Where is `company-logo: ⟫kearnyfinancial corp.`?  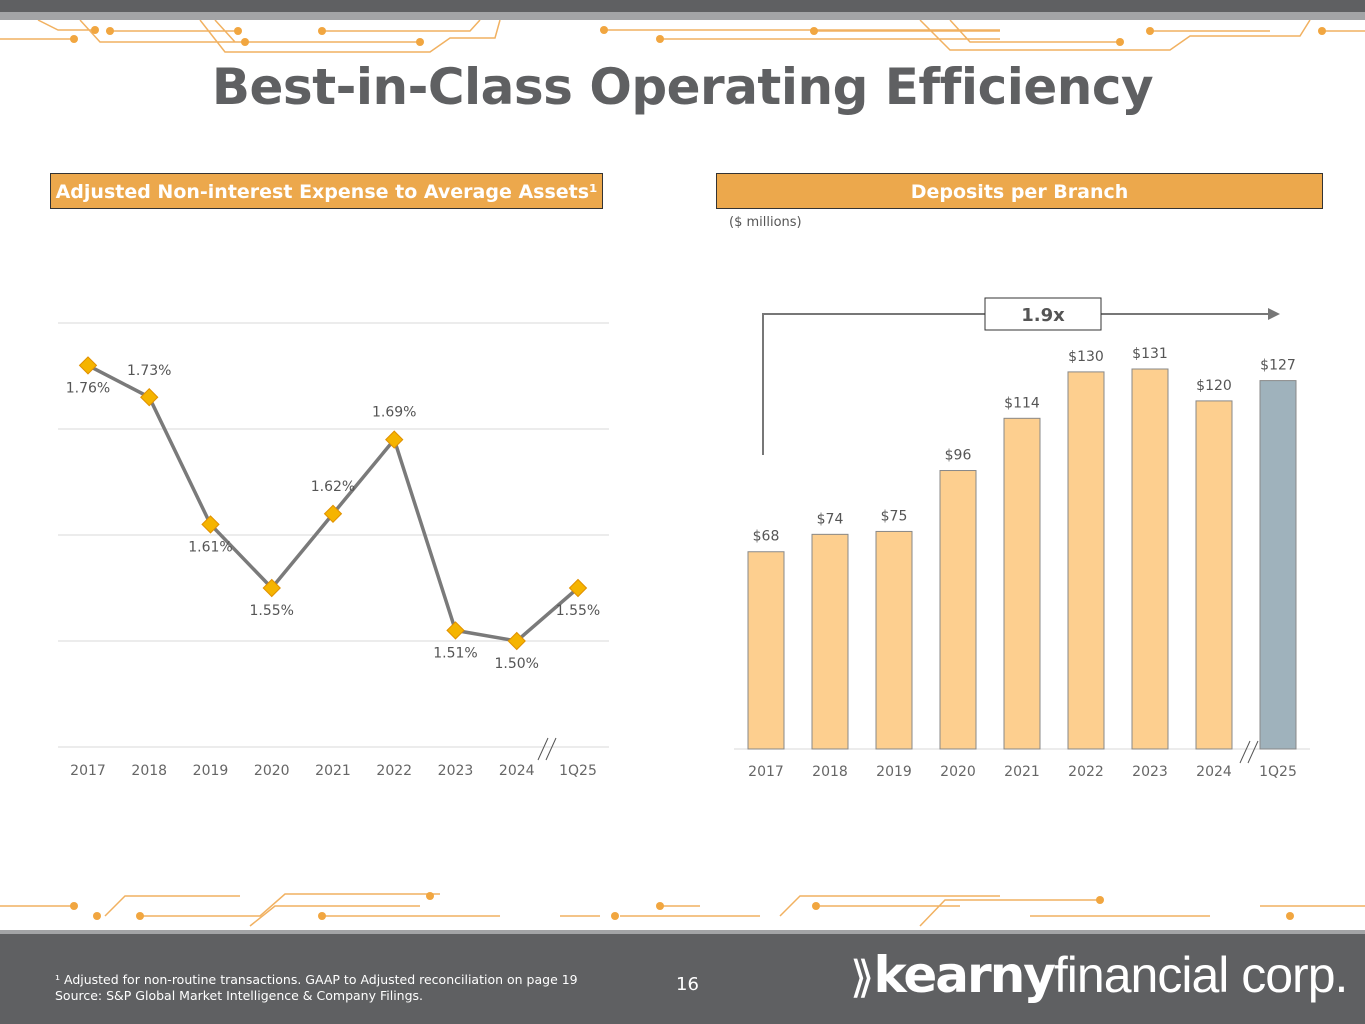
company-logo: ⟫kearnyfinancial corp. is located at coordinates (1099, 975).